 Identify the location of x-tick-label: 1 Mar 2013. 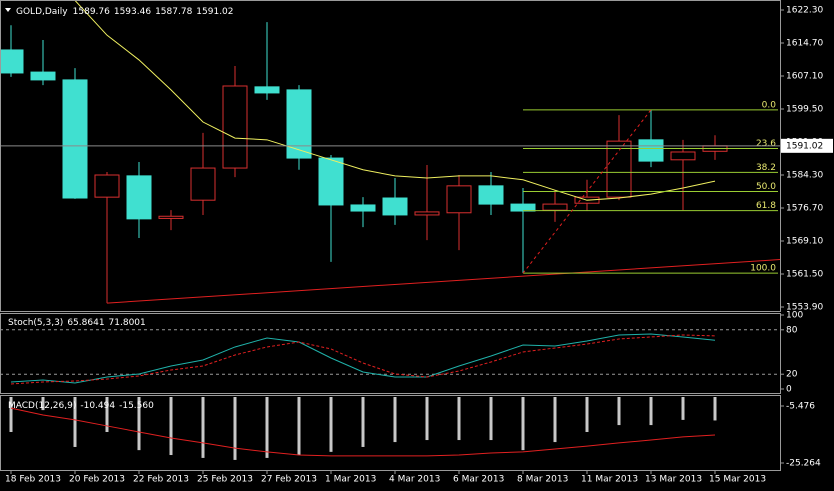
(350, 480).